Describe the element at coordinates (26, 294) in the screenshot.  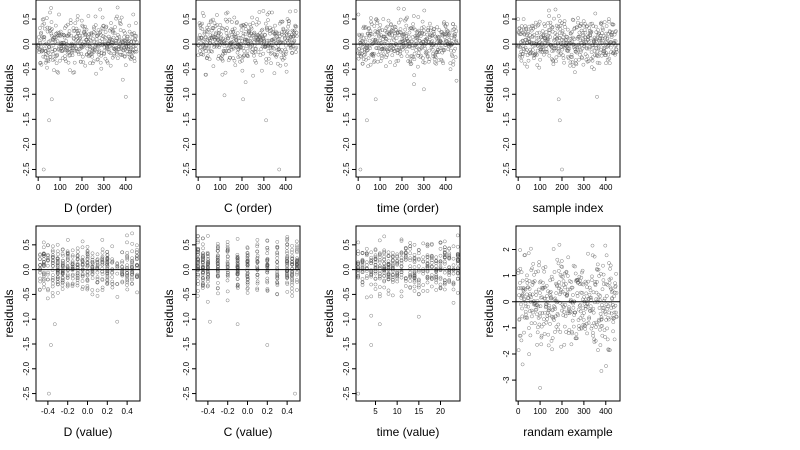
I see `y-tick-label: -0.5` at that location.